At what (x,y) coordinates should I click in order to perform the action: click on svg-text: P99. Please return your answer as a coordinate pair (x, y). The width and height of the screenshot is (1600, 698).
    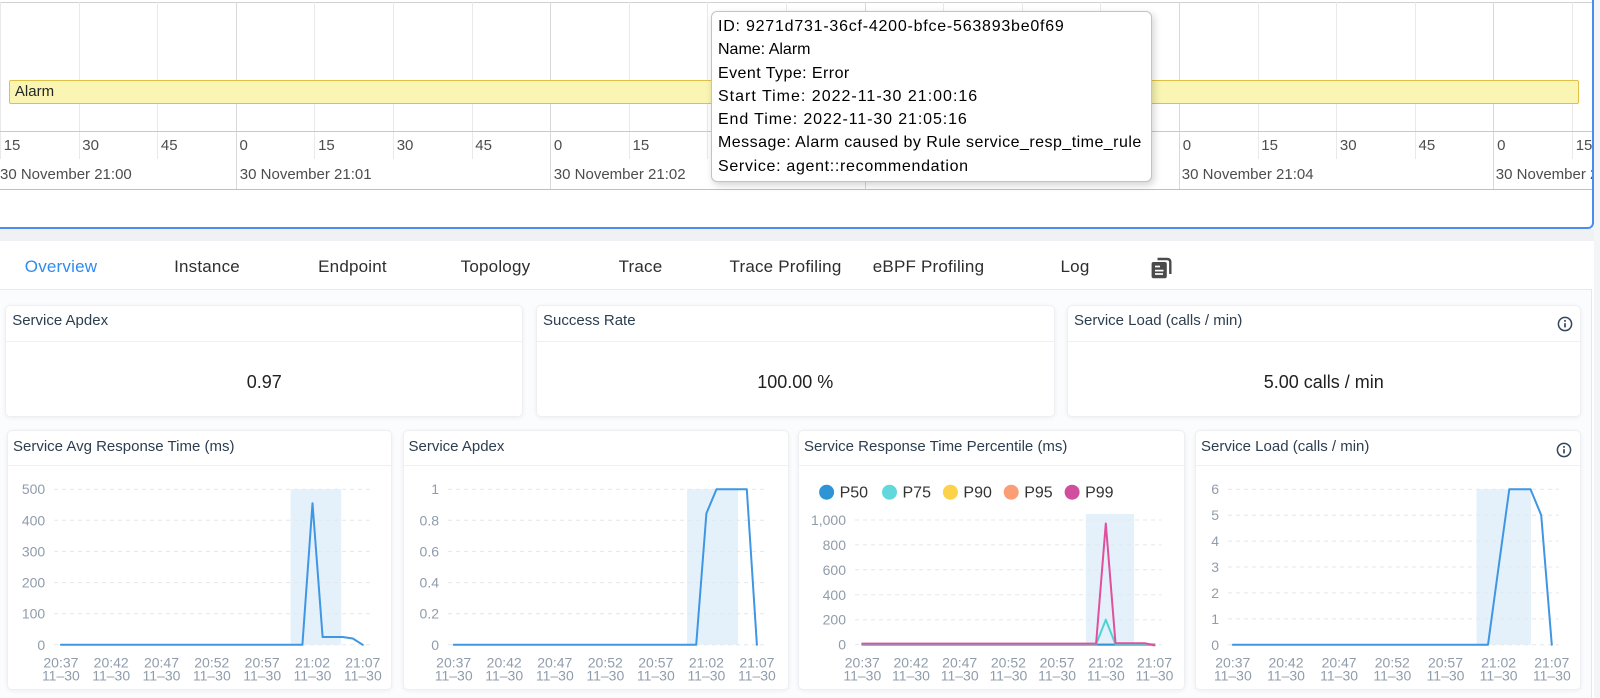
    Looking at the image, I should click on (1099, 492).